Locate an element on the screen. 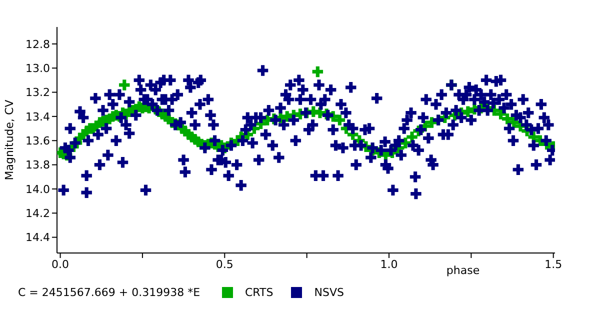 The height and width of the screenshot is (310, 600). x-tick-label: 1.5 is located at coordinates (553, 264).